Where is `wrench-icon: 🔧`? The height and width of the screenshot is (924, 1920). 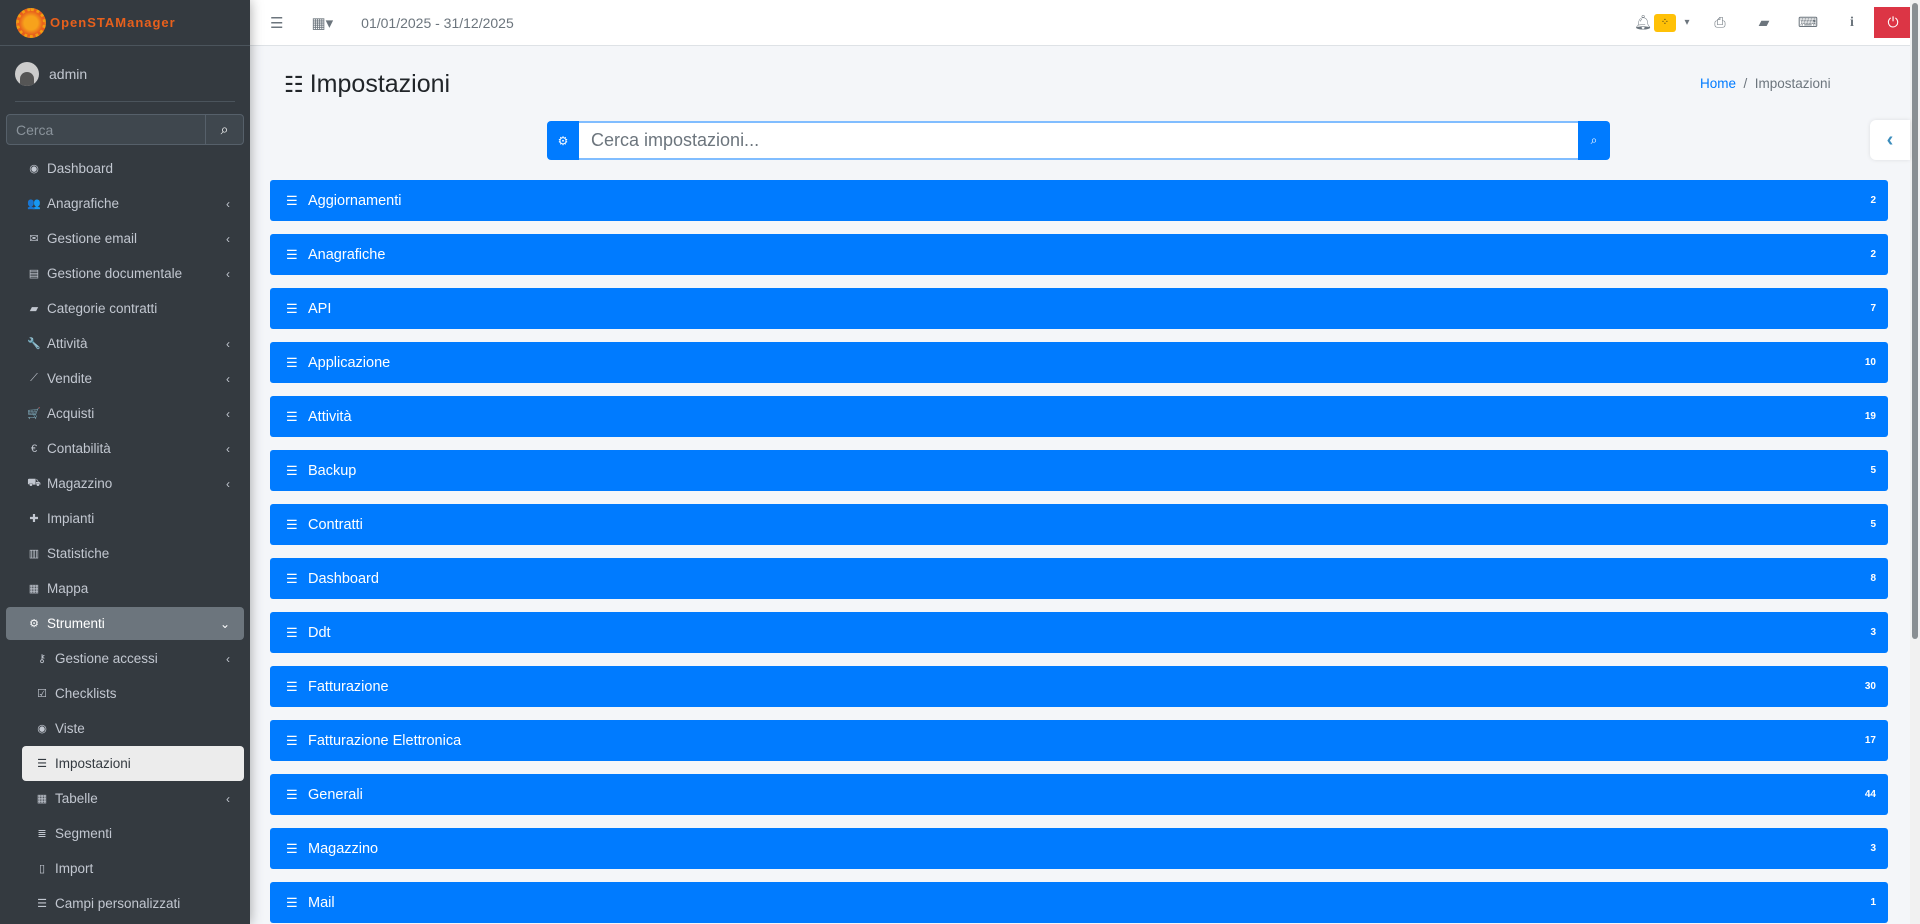
wrench-icon: 🔧 is located at coordinates (34, 344).